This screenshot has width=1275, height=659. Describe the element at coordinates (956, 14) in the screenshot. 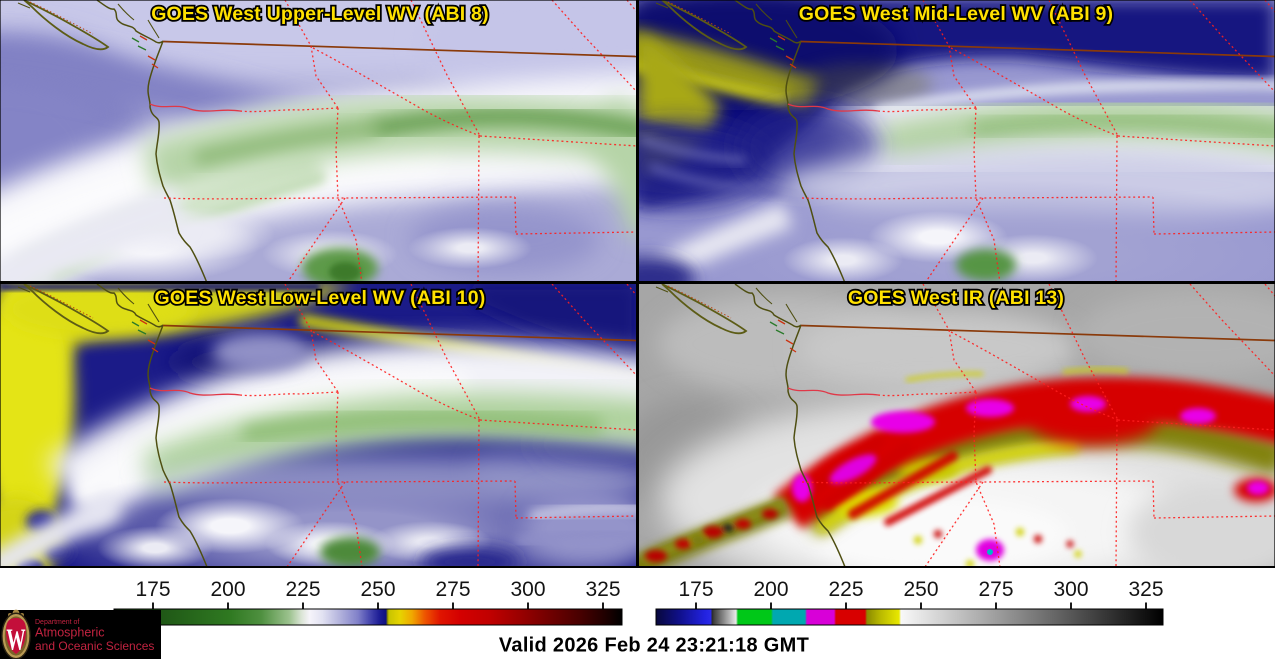

I see `svg-text: GOES West Mid-Level WV (ABI 9)` at that location.